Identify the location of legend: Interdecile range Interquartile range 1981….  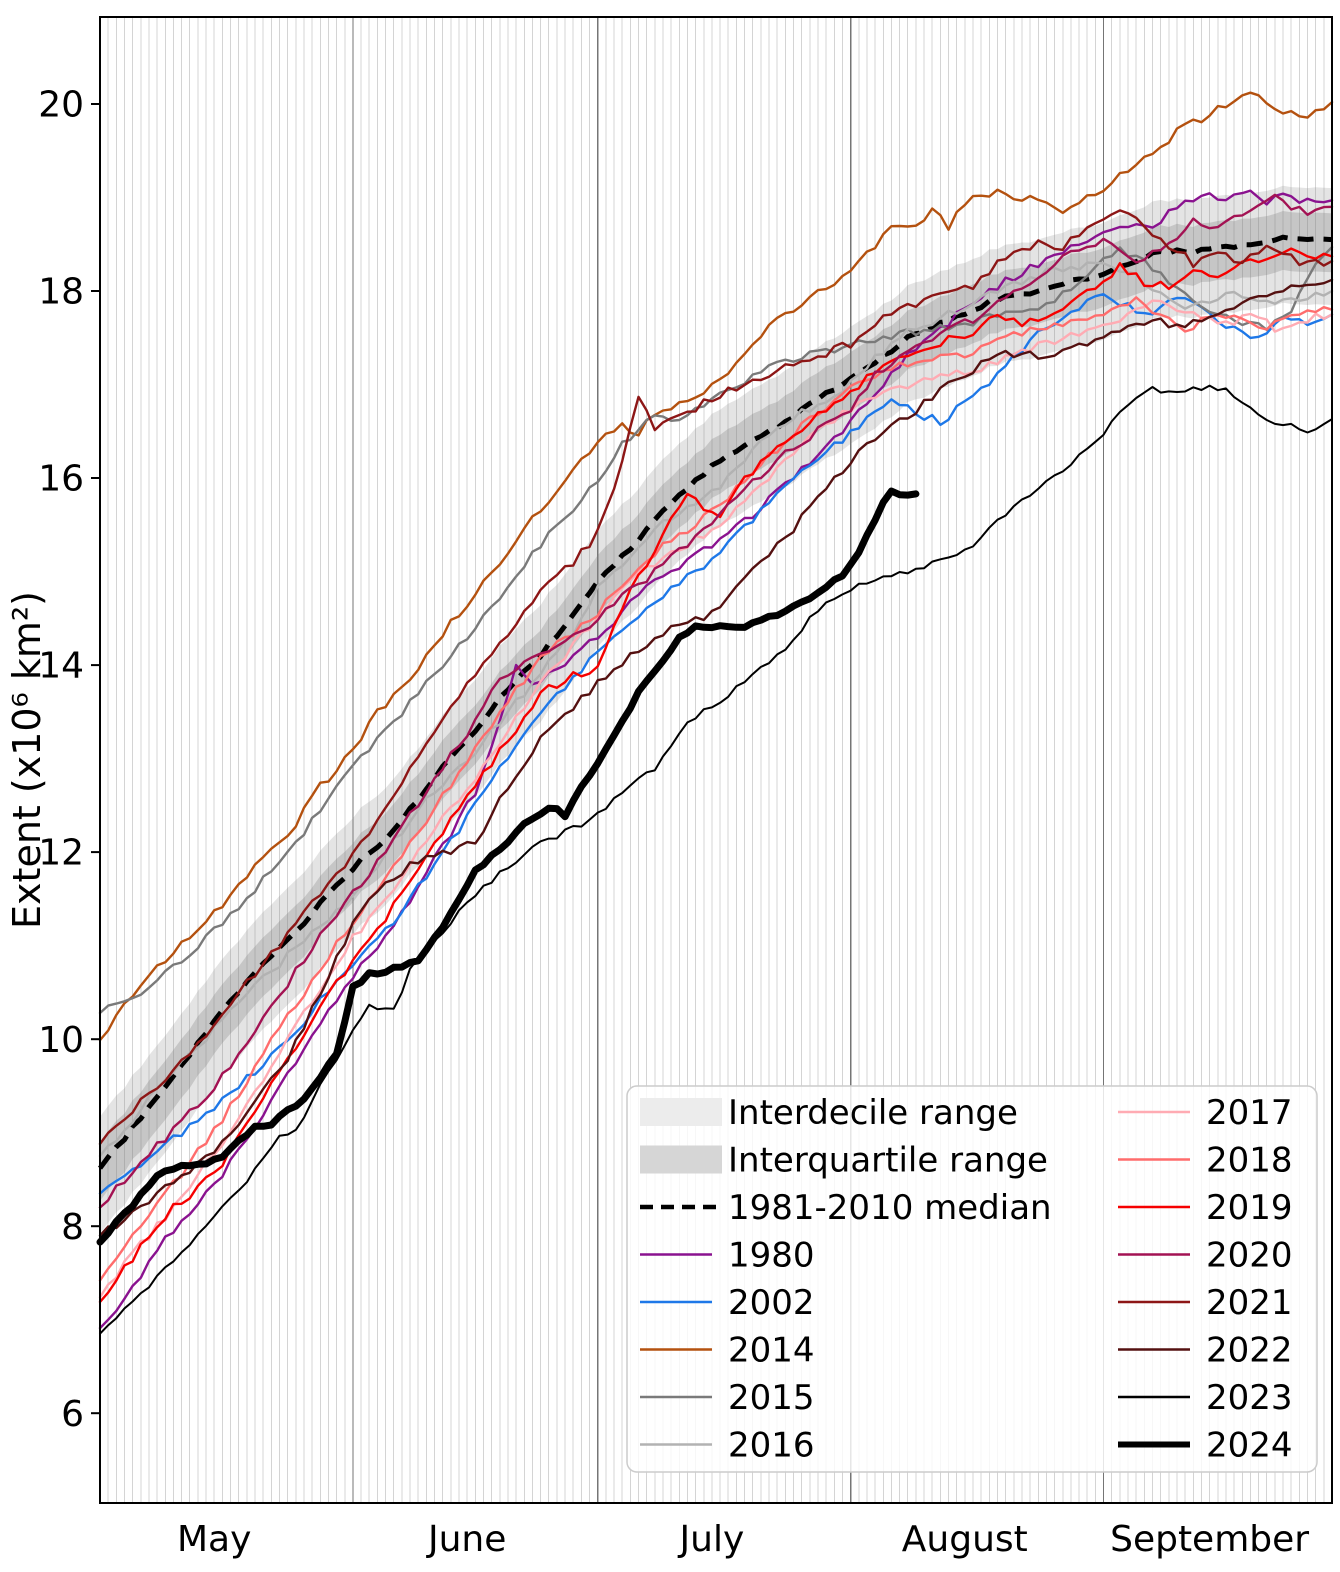
(972, 1279).